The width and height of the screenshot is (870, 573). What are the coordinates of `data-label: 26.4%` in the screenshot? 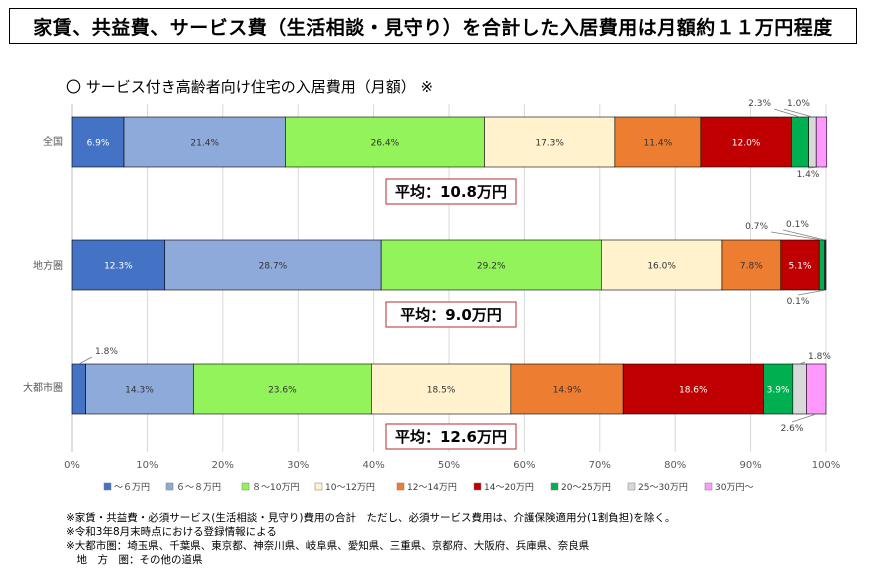 It's located at (385, 144).